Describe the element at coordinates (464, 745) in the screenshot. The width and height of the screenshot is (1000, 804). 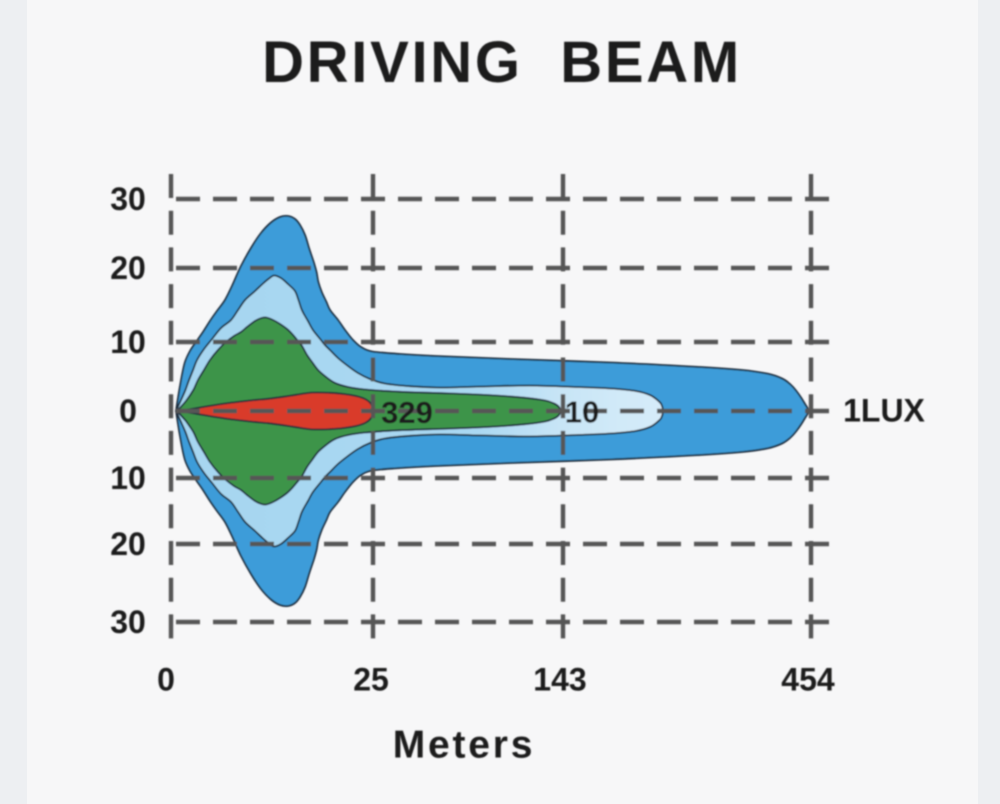
I see `svg-text: Meters` at that location.